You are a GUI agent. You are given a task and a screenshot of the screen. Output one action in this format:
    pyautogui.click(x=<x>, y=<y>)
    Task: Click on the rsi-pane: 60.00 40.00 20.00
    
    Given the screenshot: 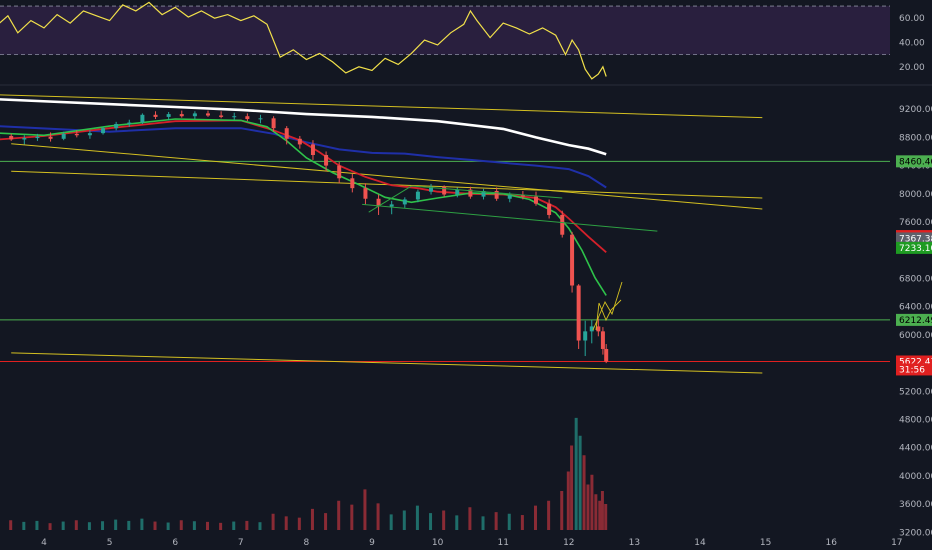 What is the action you would take?
    pyautogui.click(x=462, y=40)
    